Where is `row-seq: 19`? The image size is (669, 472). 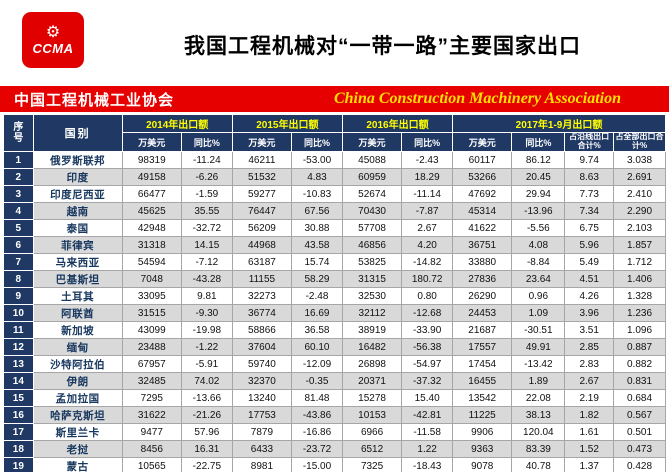
row-seq: 19 is located at coordinates (18, 464).